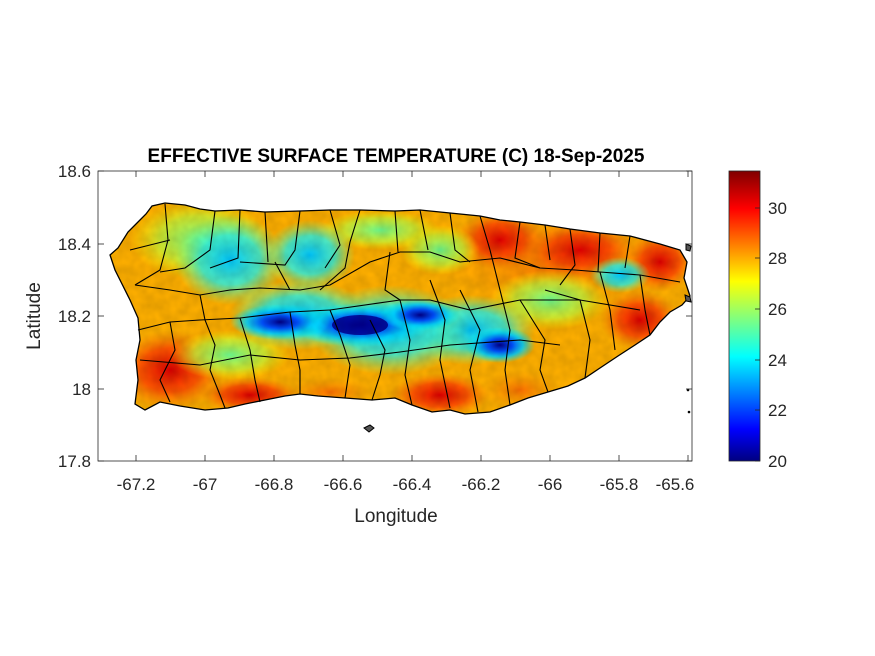 The image size is (875, 656). What do you see at coordinates (481, 484) in the screenshot?
I see `x-tick-label: -66.2` at bounding box center [481, 484].